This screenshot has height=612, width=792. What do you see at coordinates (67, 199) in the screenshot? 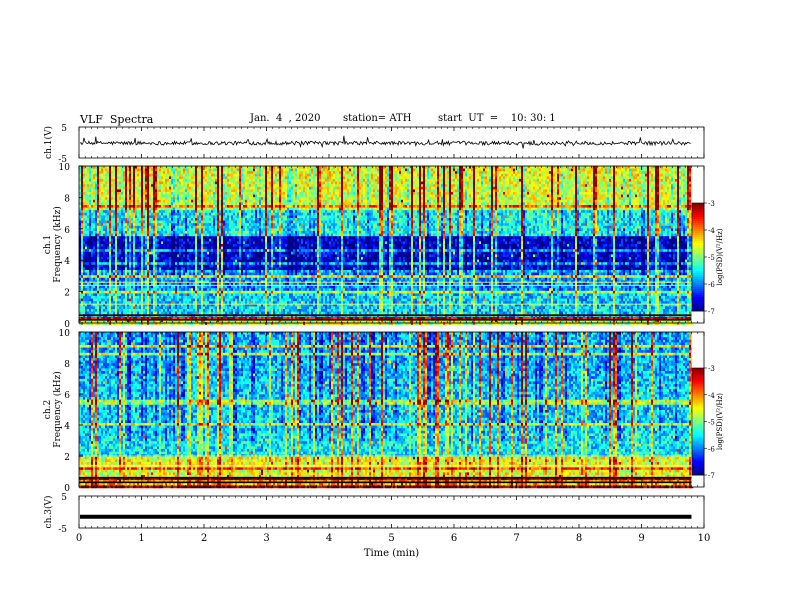
I see `ch1-spectrogram-ytick-label: 8` at bounding box center [67, 199].